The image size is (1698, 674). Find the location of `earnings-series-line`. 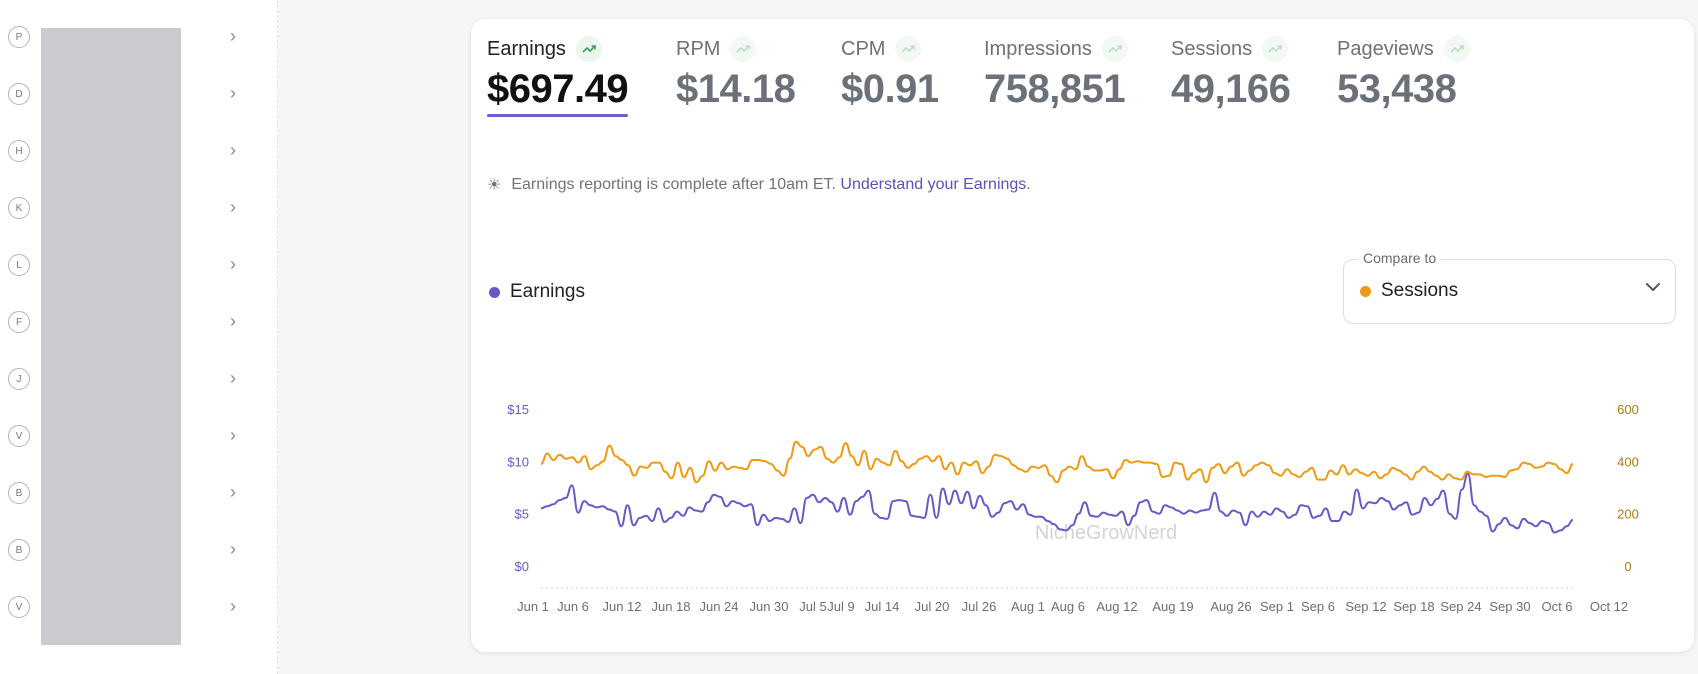

earnings-series-line is located at coordinates (1057, 503).